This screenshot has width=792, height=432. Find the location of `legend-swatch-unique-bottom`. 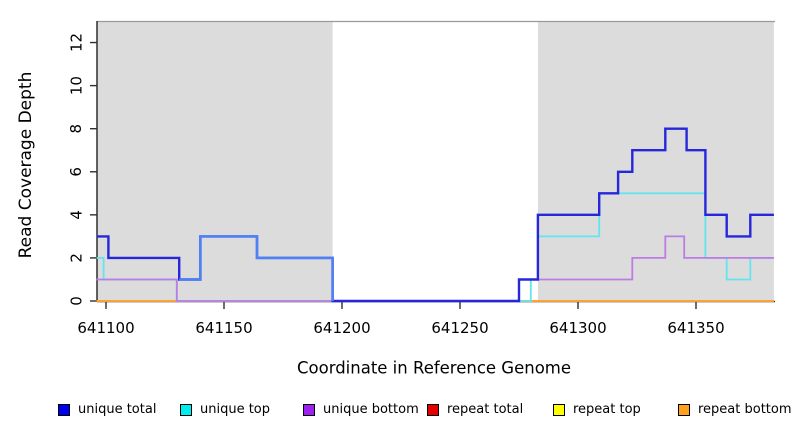

legend-swatch-unique-bottom is located at coordinates (309, 409).